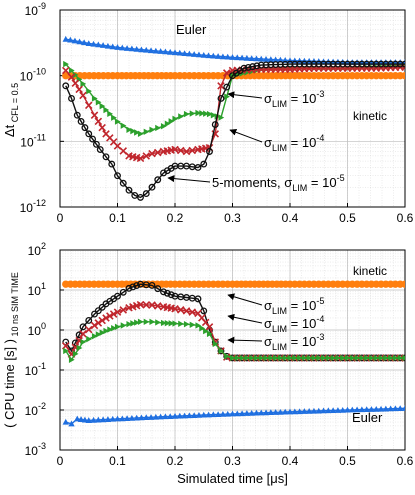 This screenshot has height=495, width=415. What do you see at coordinates (278, 183) in the screenshot?
I see `annotation-s5: 5-moments, σLIM = 10-5` at bounding box center [278, 183].